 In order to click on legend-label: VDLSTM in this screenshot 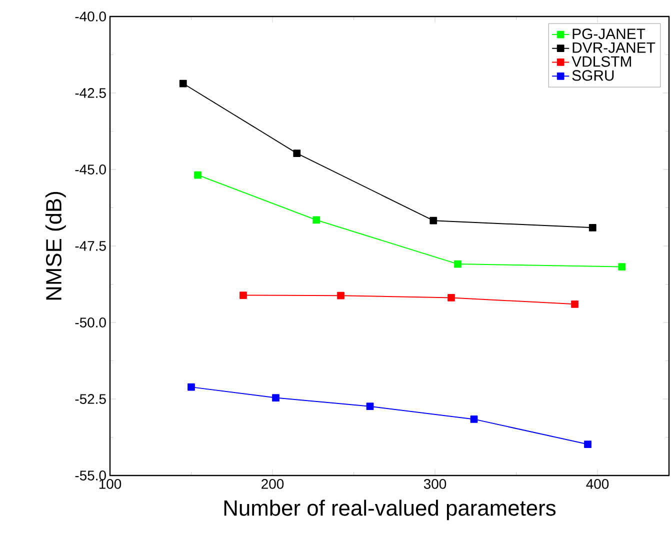, I will do `click(601, 61)`.